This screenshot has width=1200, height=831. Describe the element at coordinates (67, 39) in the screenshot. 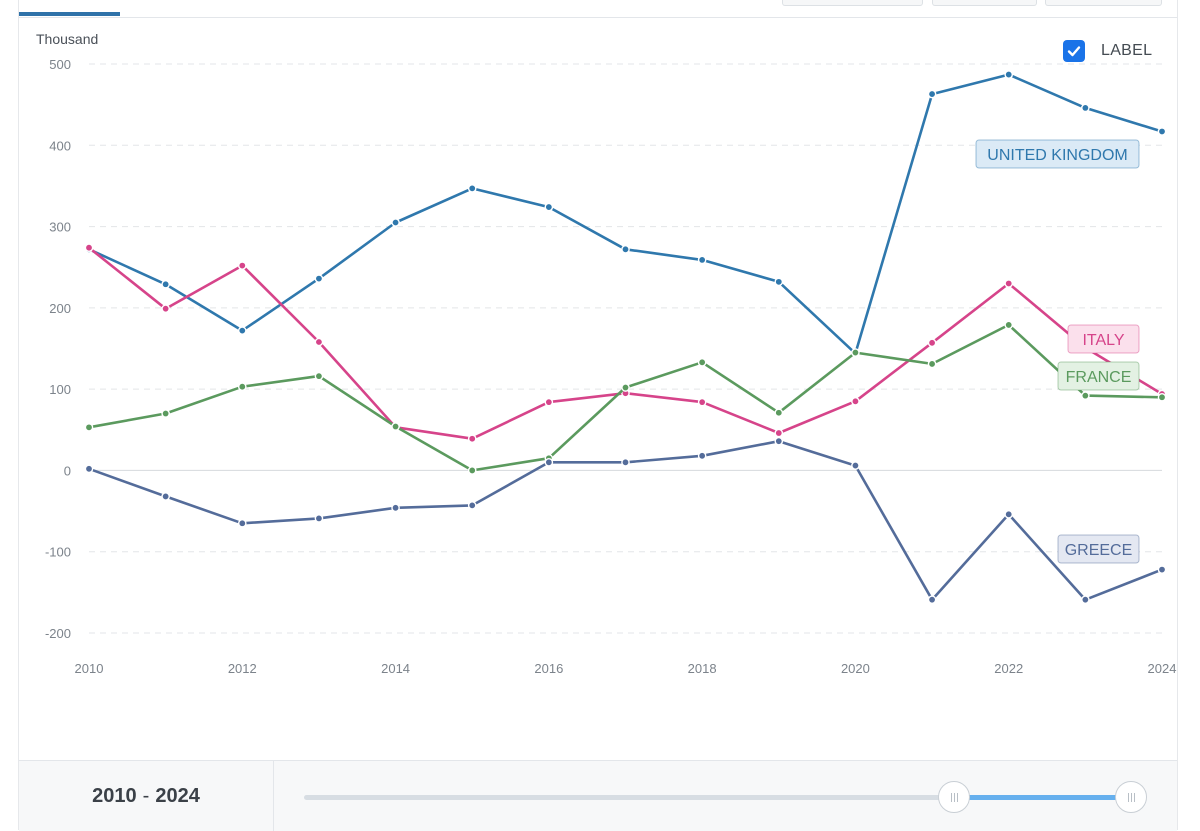

I see `y-axis-unit-label: Thousand` at that location.